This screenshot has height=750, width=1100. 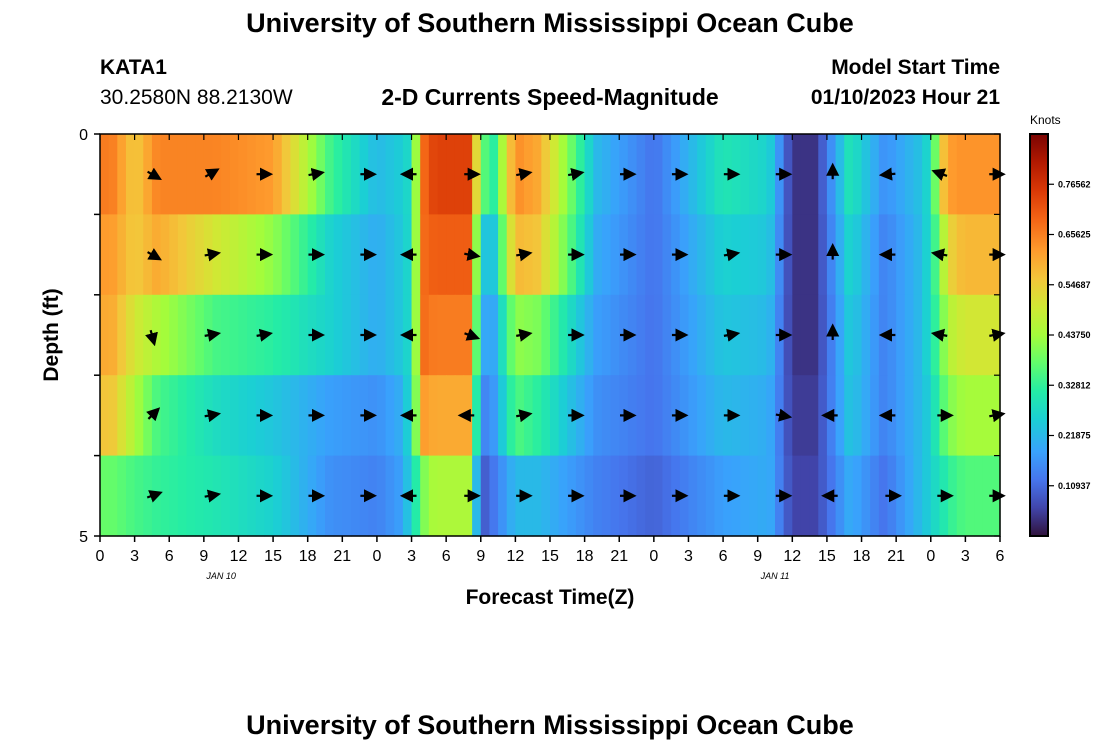 What do you see at coordinates (83, 537) in the screenshot?
I see `y-tick-label: 5` at bounding box center [83, 537].